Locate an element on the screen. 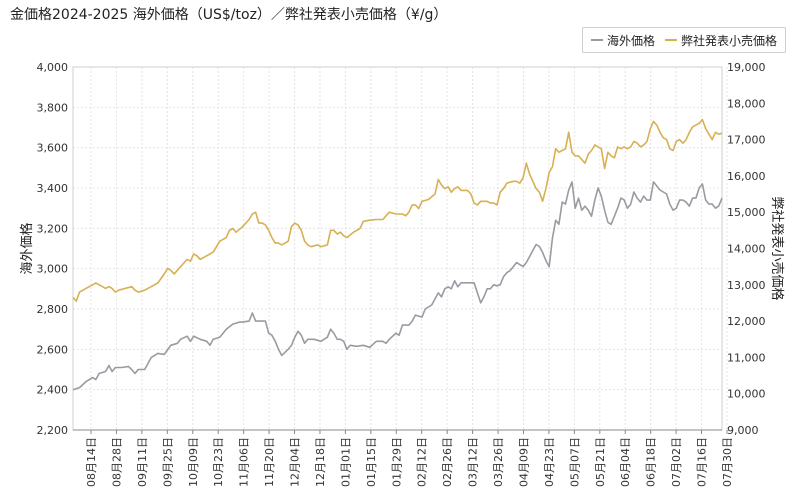  y-tick-label-right: 16,000 is located at coordinates (746, 176).